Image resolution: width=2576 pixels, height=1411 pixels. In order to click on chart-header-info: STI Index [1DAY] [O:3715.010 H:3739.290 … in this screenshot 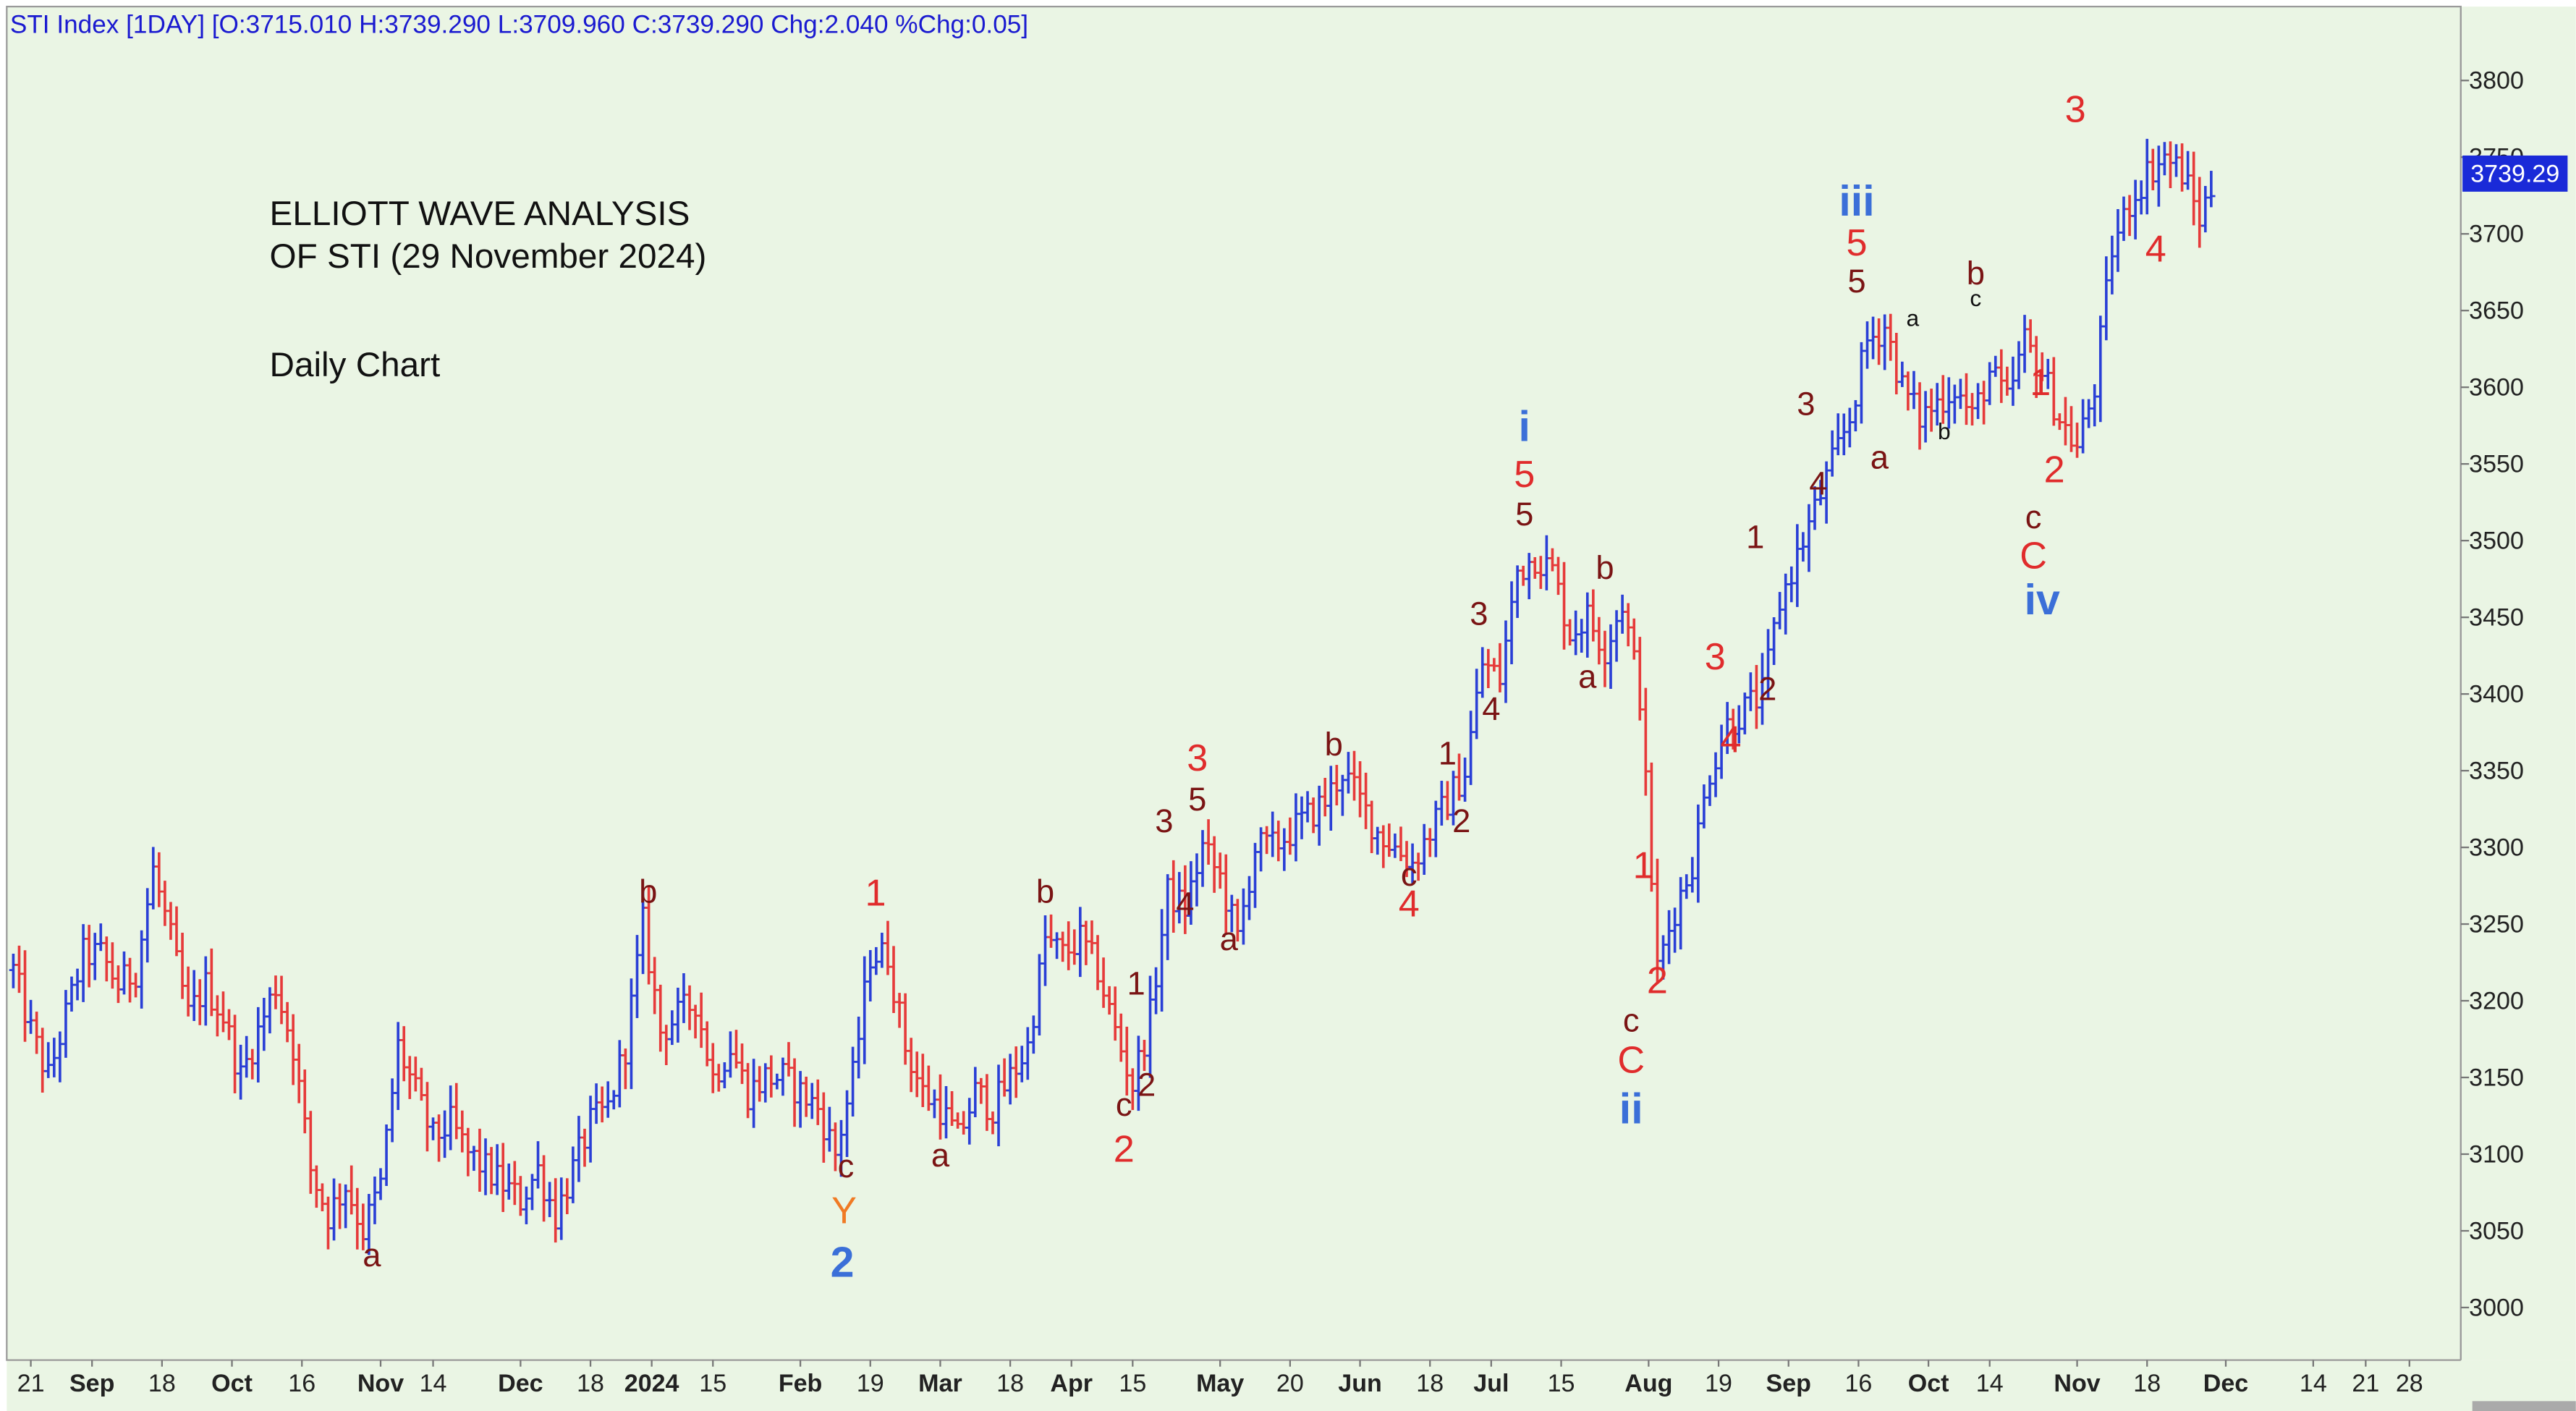, I will do `click(519, 24)`.